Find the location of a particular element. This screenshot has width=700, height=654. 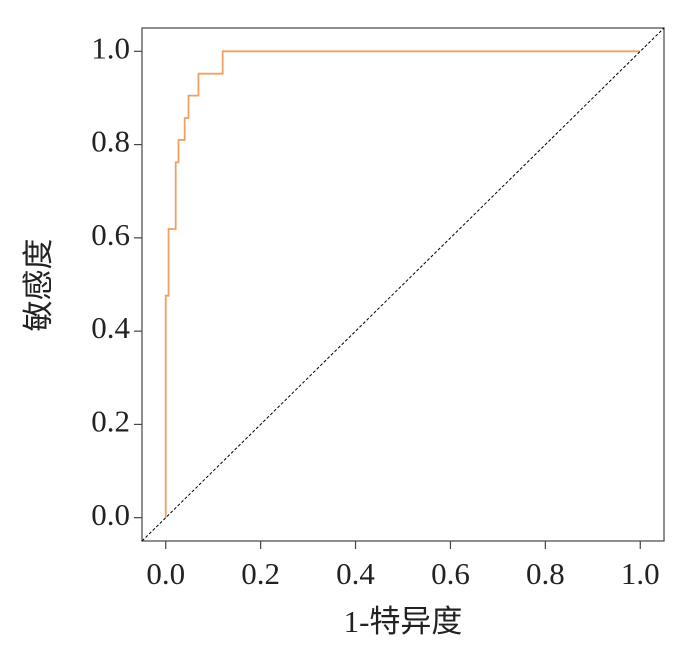

y-tick-label: 0.8 is located at coordinates (110, 141).